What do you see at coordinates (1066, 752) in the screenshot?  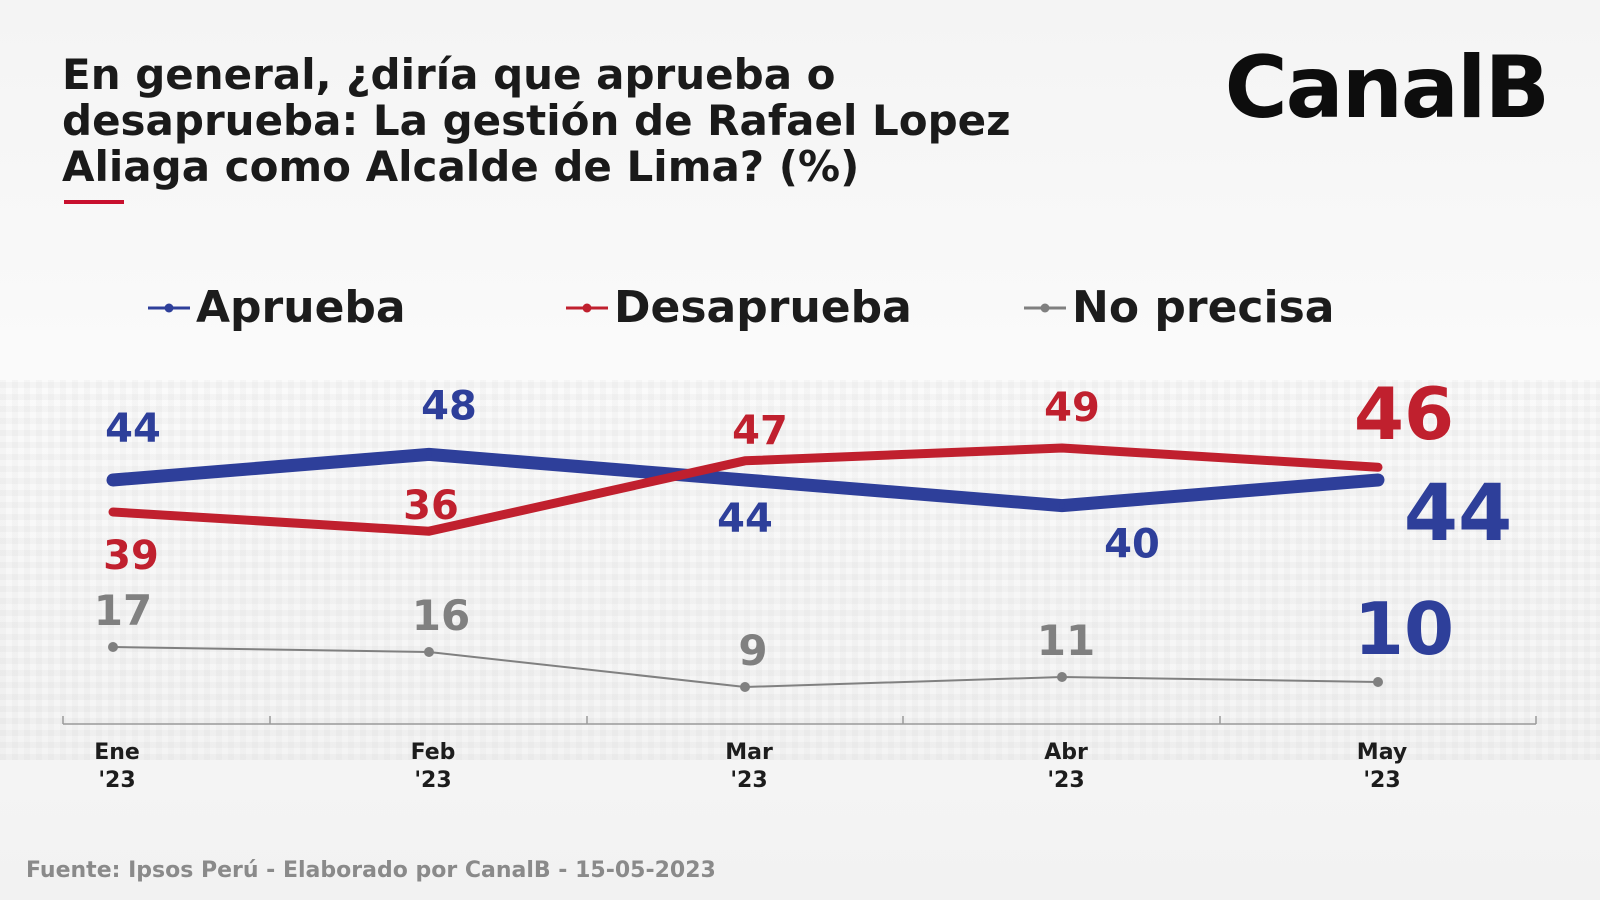 I see `x-tick-label-month-3: Abr` at bounding box center [1066, 752].